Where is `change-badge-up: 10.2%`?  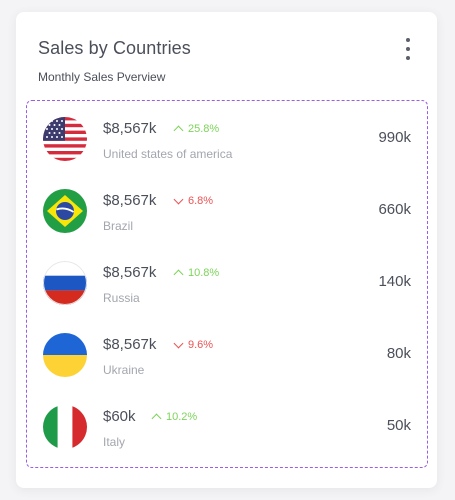
change-badge-up: 10.2% is located at coordinates (174, 417).